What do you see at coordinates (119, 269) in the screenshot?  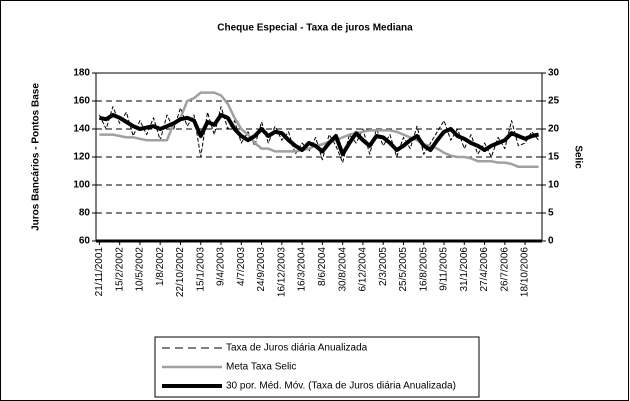 I see `x-tick-label: 15/2/2002` at bounding box center [119, 269].